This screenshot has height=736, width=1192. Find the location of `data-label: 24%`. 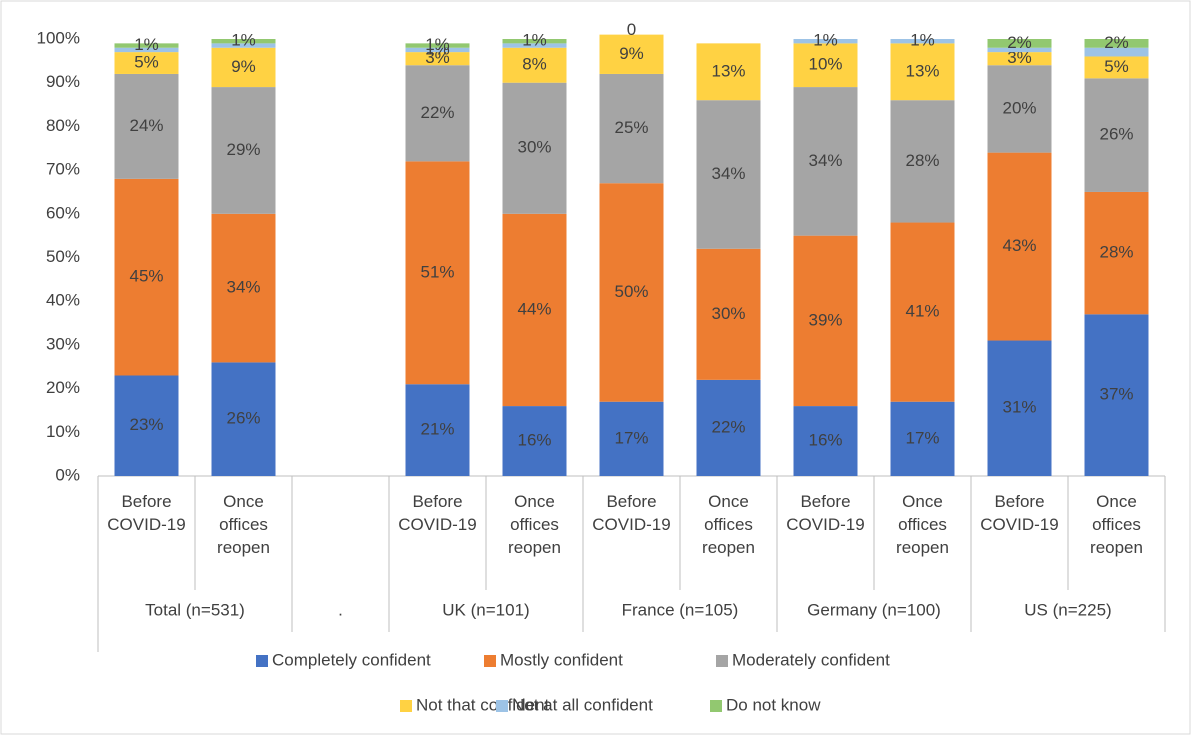

data-label: 24% is located at coordinates (146, 125).